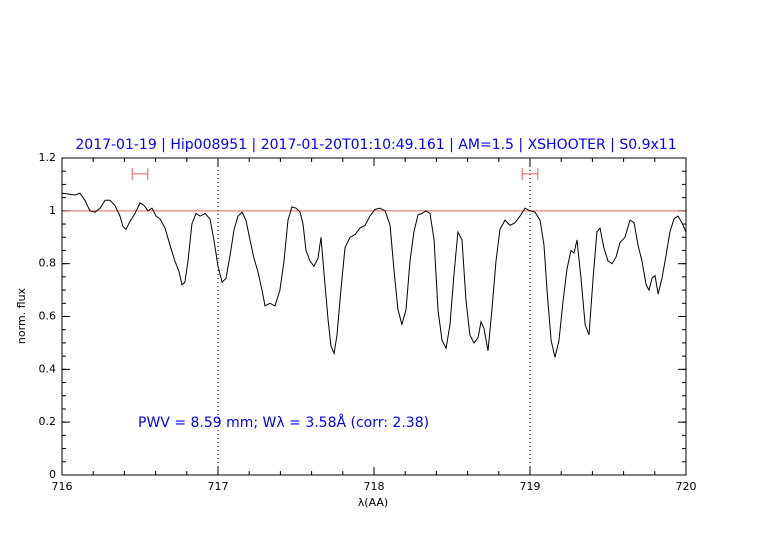 The image size is (782, 542). I want to click on x-tick-label: 720, so click(686, 486).